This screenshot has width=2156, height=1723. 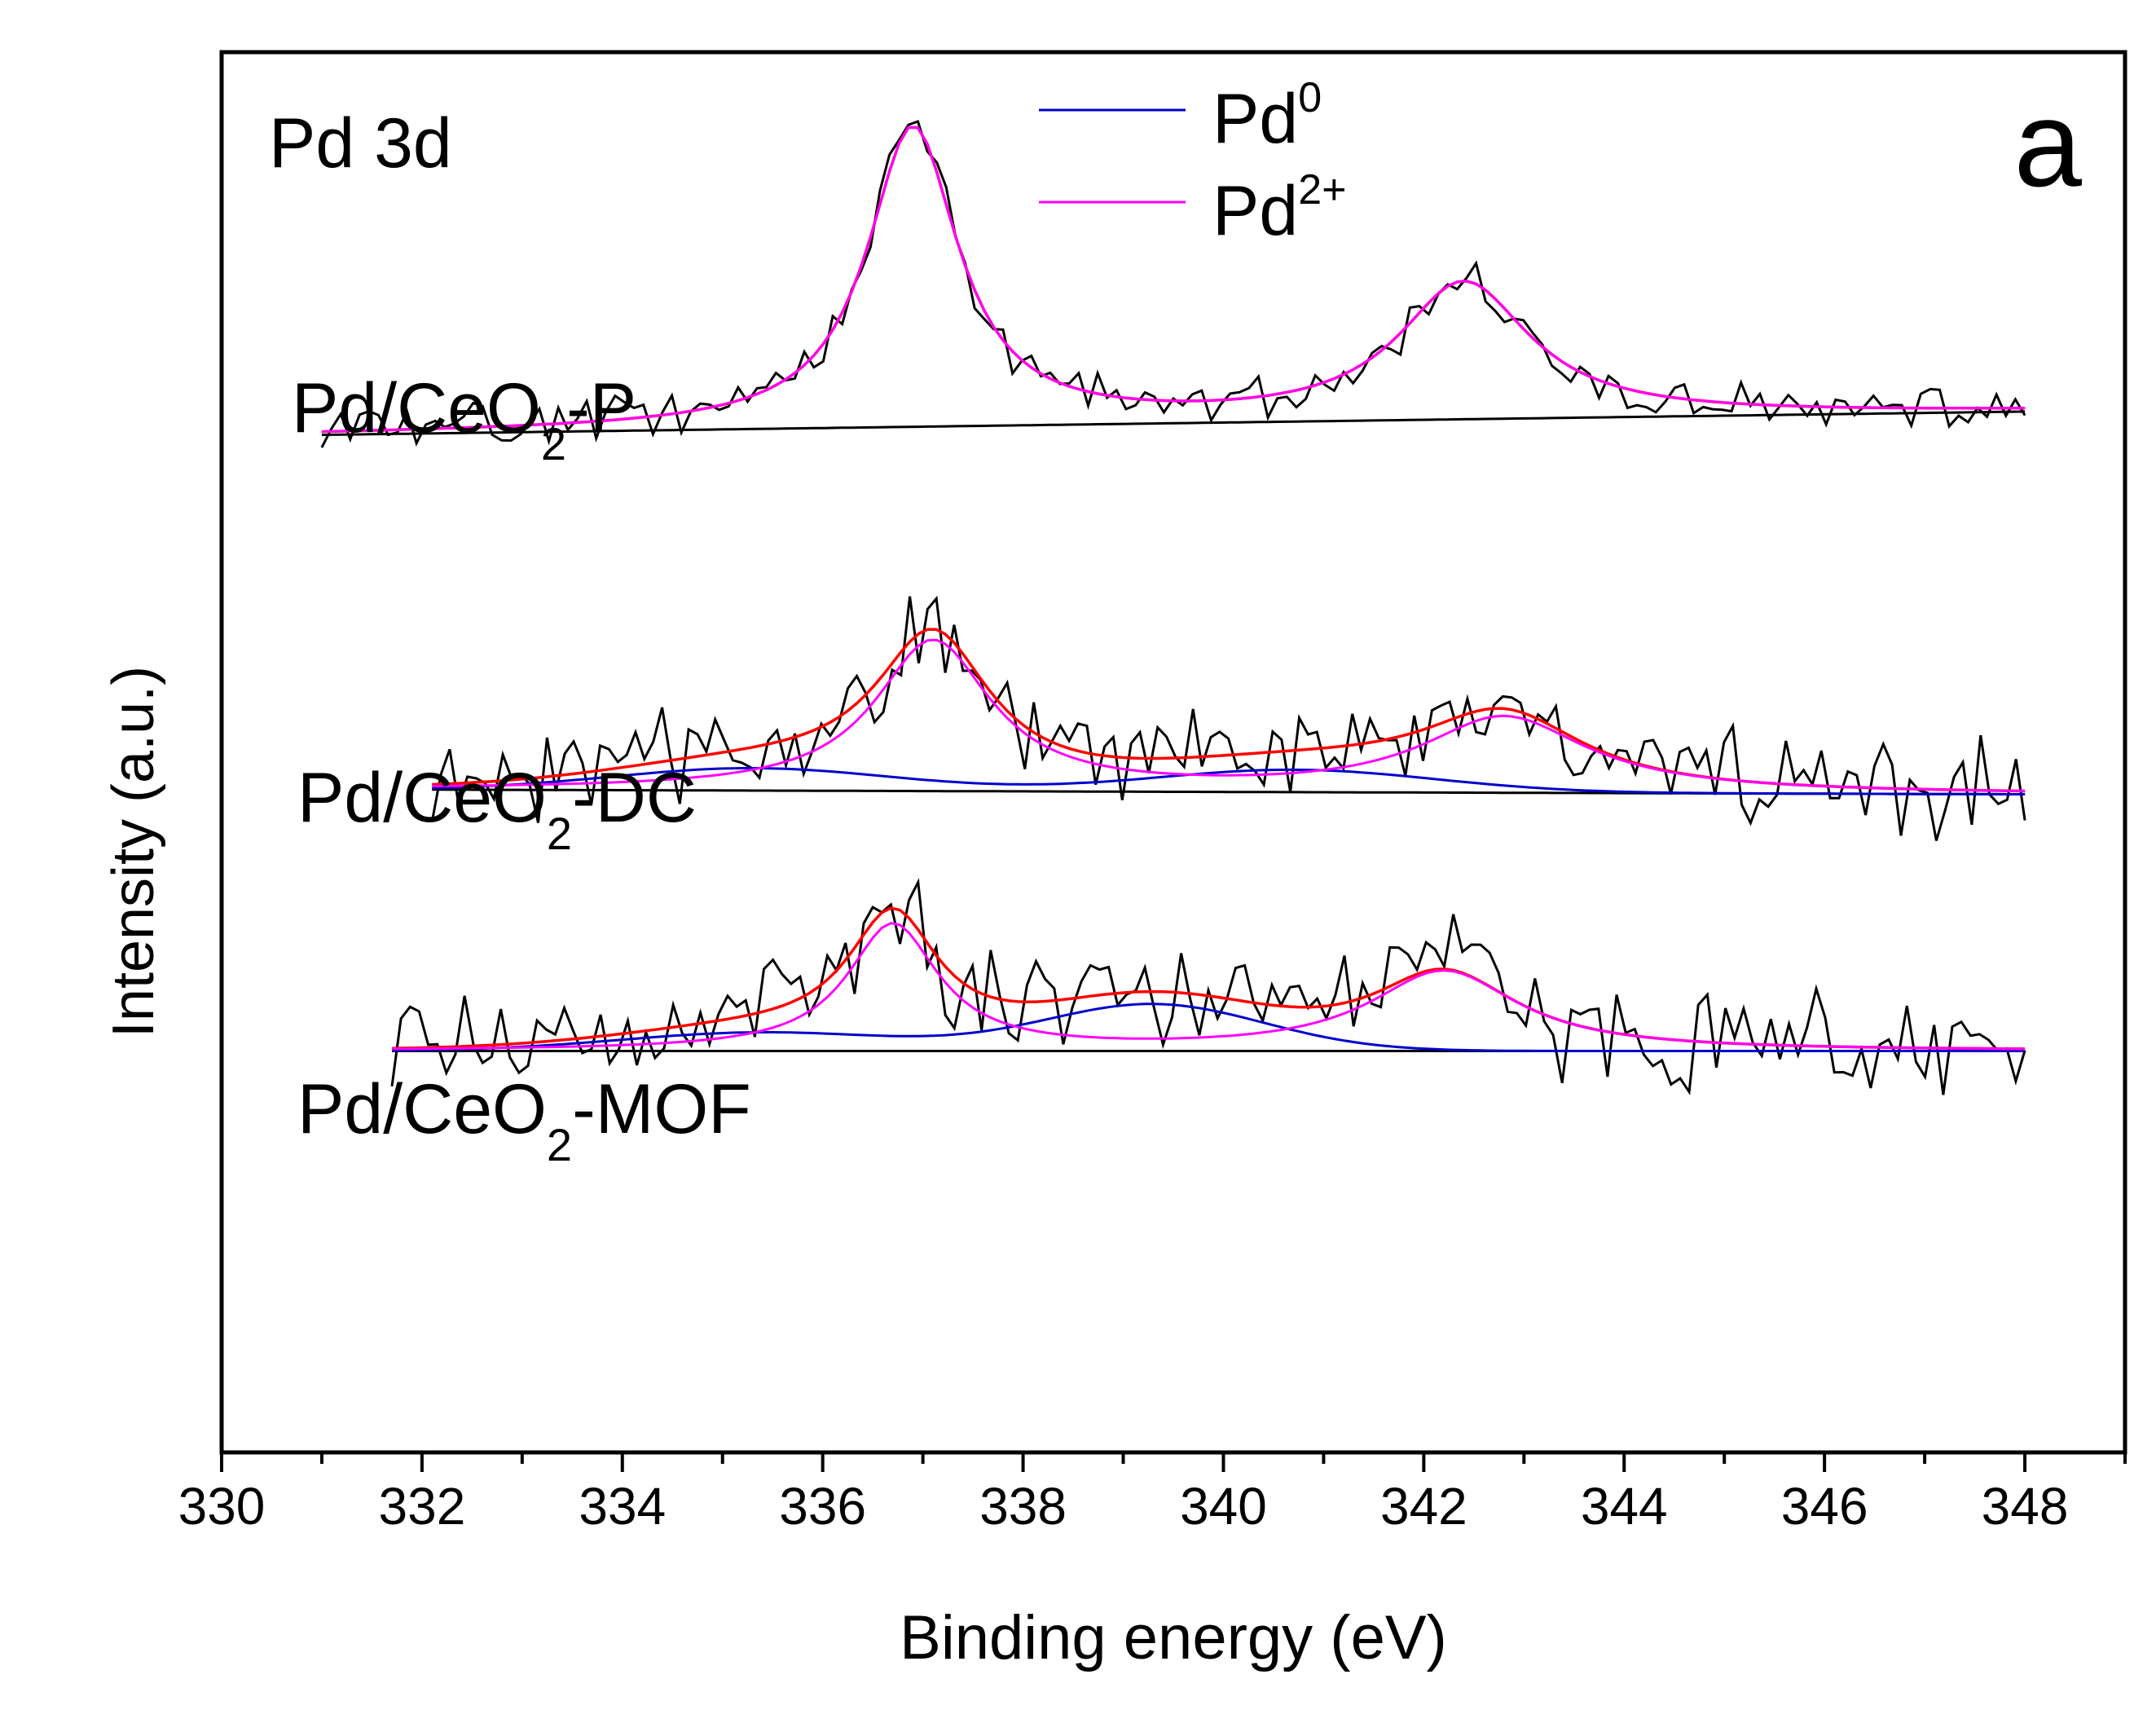 What do you see at coordinates (1267, 116) in the screenshot?
I see `legend-label: Pd0` at bounding box center [1267, 116].